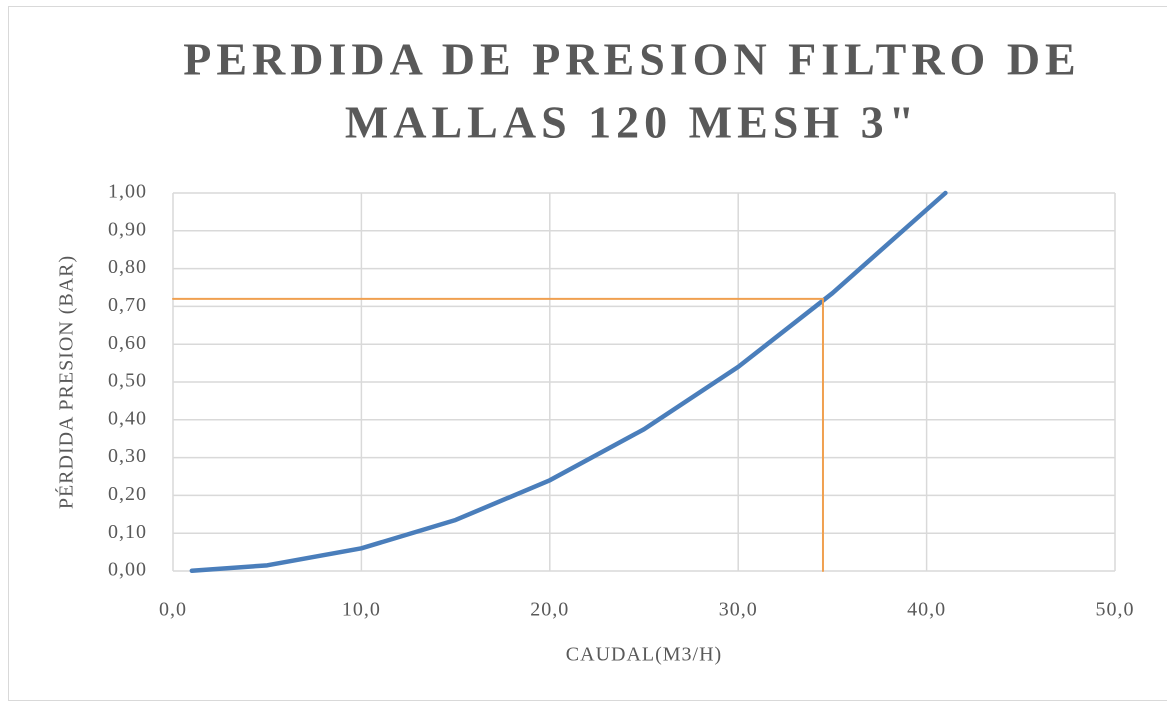 This screenshot has width=1167, height=702. I want to click on y-tick-label: 0,90, so click(127, 229).